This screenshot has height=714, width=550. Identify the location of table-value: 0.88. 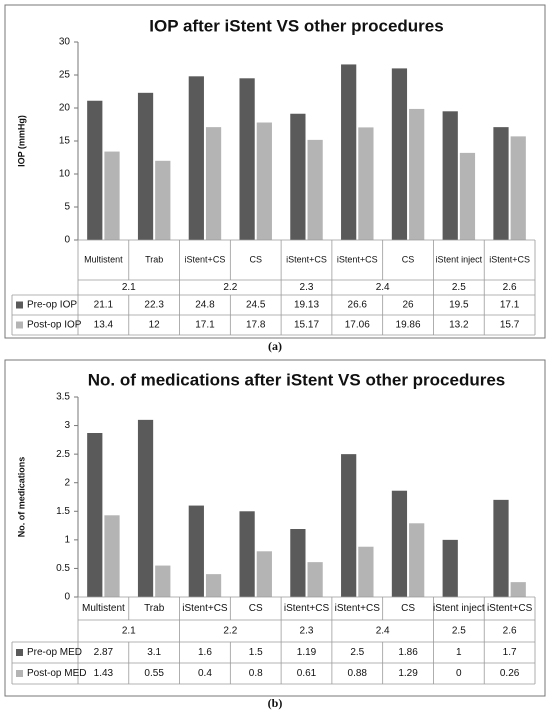
(358, 673).